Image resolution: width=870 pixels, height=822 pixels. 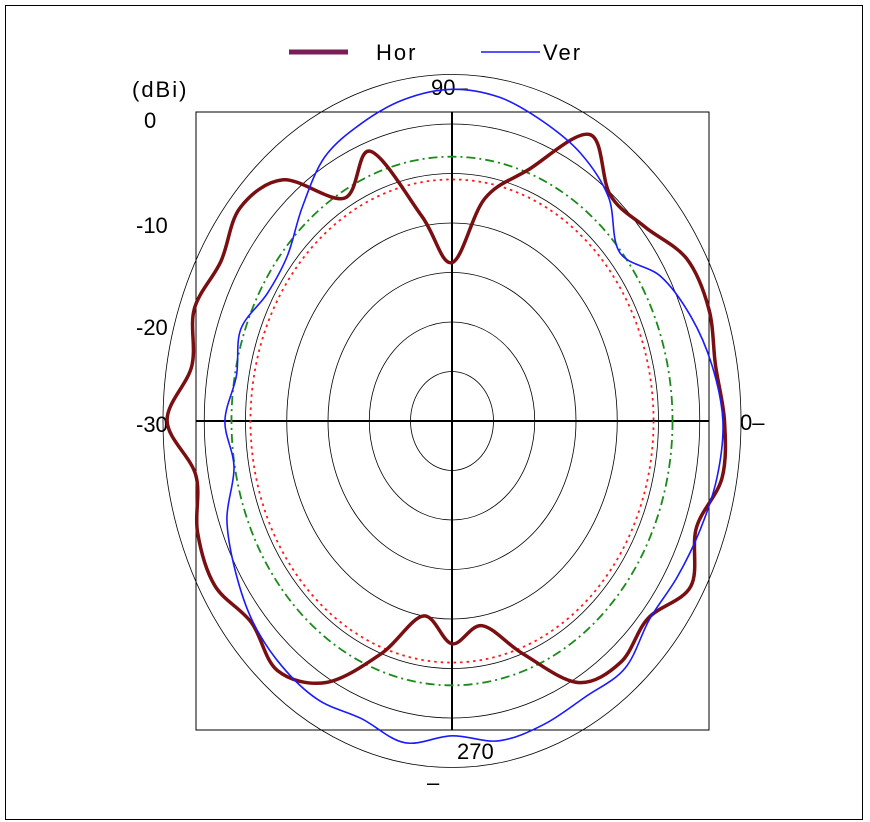 What do you see at coordinates (396, 52) in the screenshot?
I see `legend-label-hor: Hor` at bounding box center [396, 52].